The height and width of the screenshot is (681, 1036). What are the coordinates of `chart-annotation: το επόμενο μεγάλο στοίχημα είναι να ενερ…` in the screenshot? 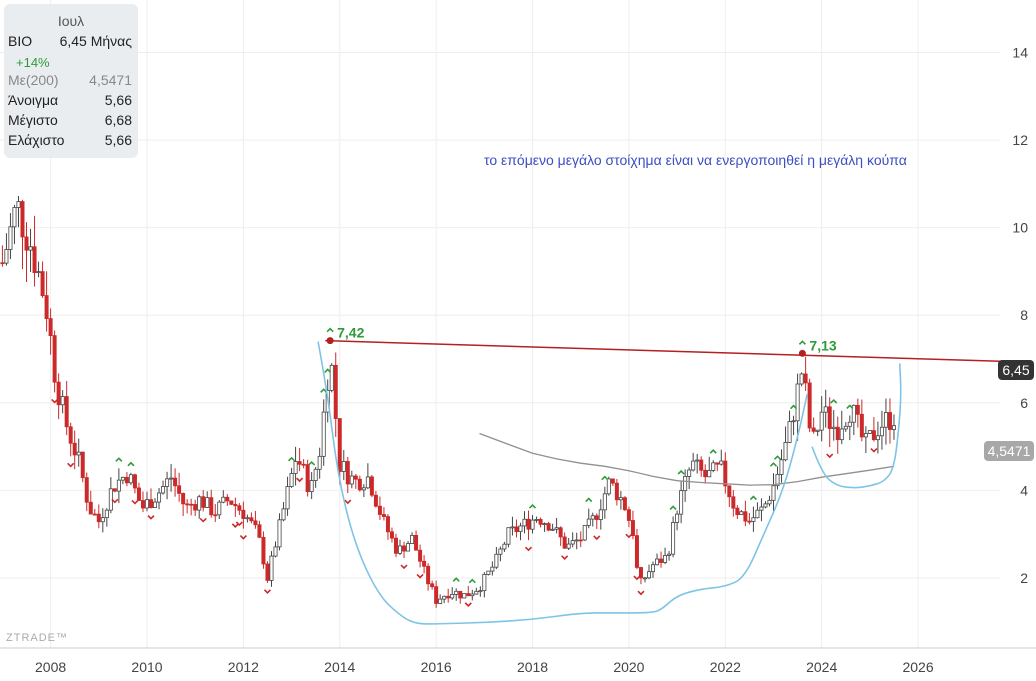 It's located at (695, 160).